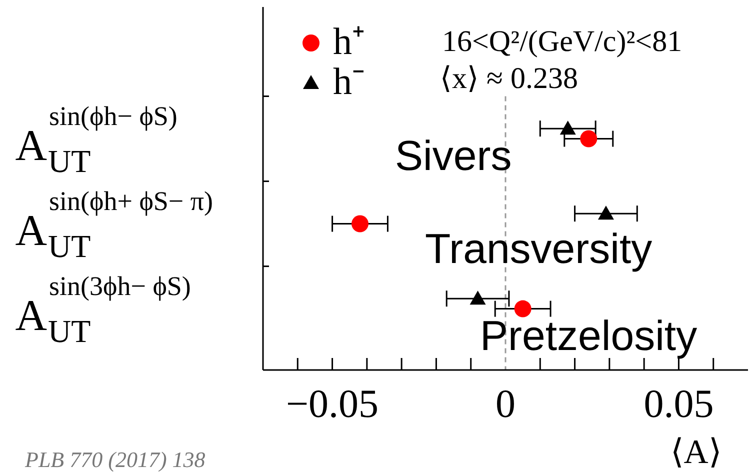  Describe the element at coordinates (349, 82) in the screenshot. I see `legend-label: h⁻` at that location.